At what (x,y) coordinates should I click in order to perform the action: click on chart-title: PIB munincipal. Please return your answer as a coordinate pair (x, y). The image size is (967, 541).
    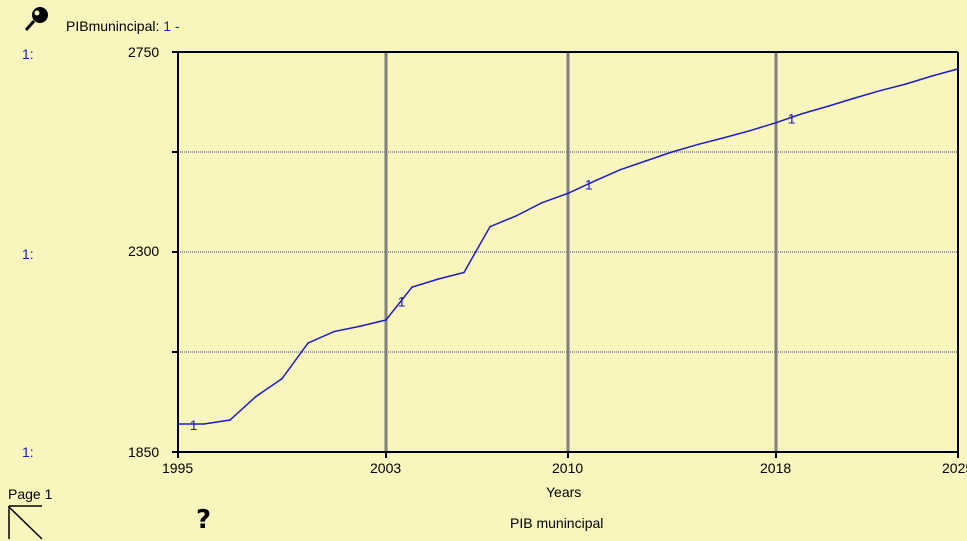
    Looking at the image, I should click on (557, 523).